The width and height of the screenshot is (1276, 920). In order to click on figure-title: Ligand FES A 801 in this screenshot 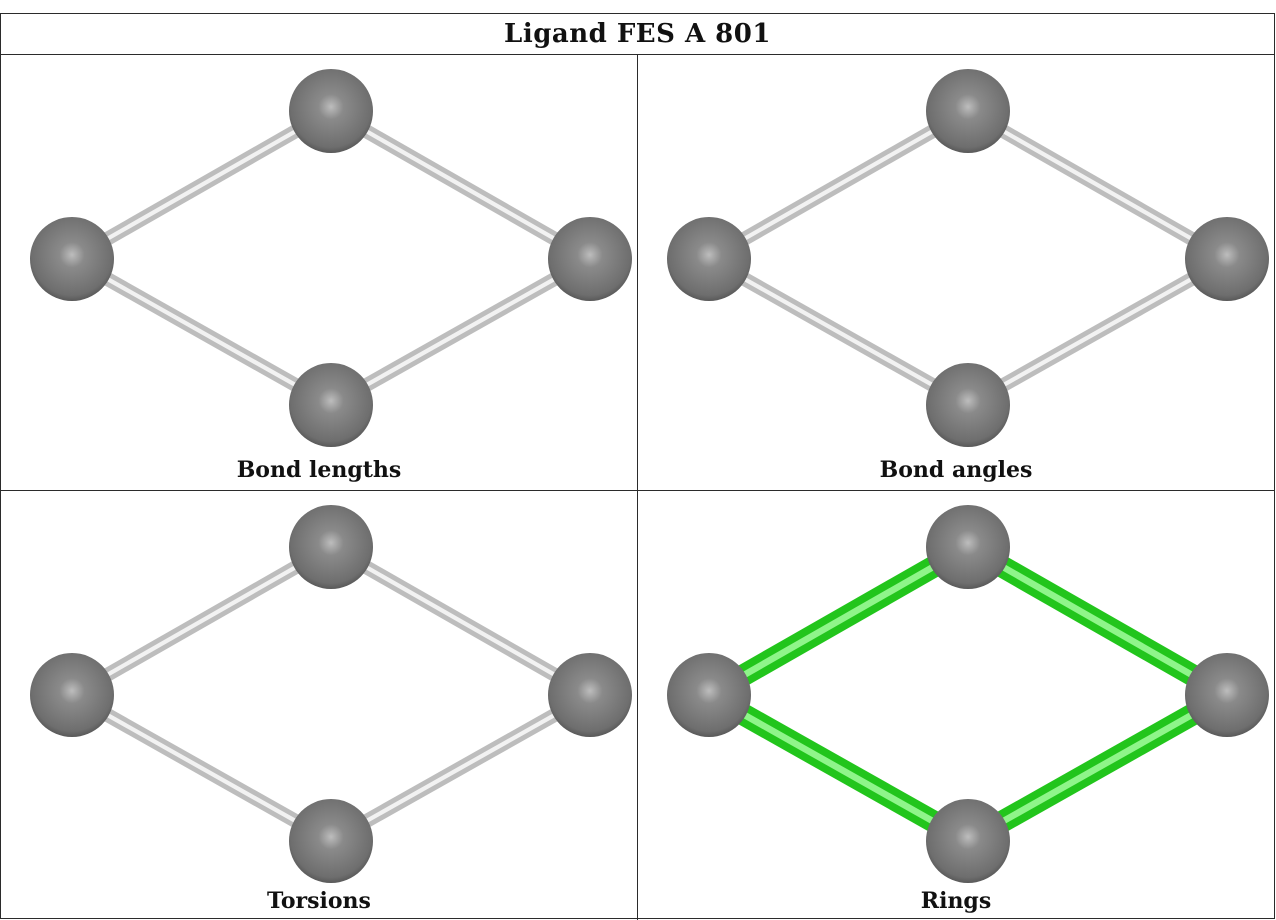, I will do `click(637, 34)`.